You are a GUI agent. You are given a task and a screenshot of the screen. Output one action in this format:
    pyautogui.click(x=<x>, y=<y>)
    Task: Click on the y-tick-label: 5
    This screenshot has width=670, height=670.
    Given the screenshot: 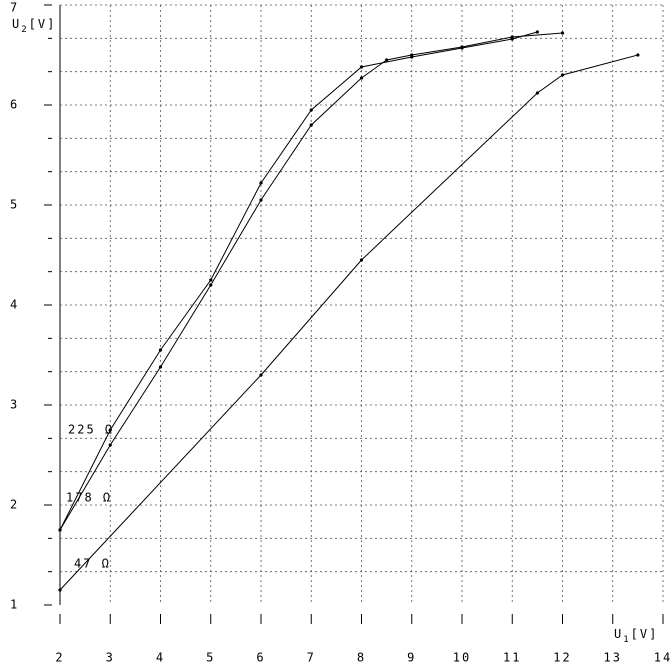 What is the action you would take?
    pyautogui.click(x=14, y=205)
    